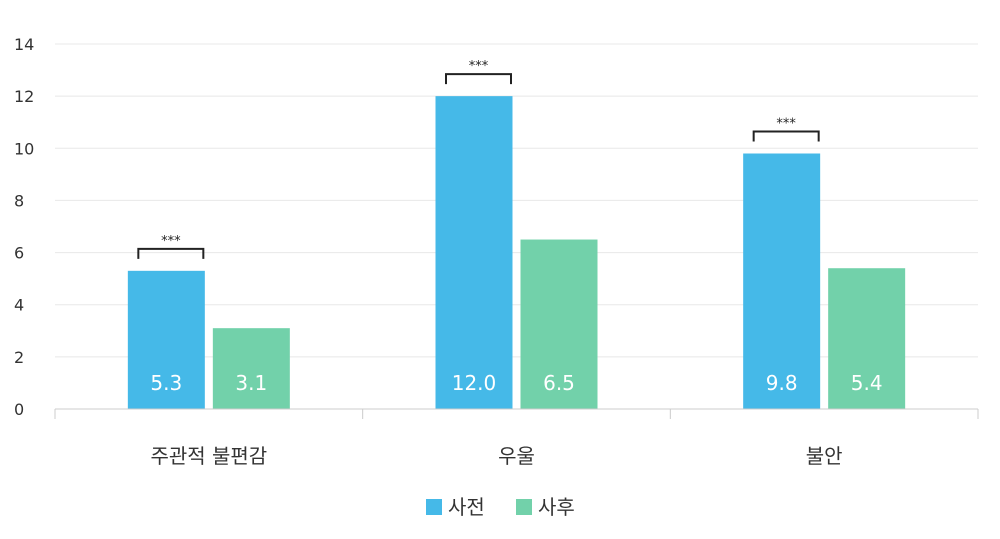 Image resolution: width=1000 pixels, height=539 pixels. I want to click on bar-value-label: 5.3, so click(166, 383).